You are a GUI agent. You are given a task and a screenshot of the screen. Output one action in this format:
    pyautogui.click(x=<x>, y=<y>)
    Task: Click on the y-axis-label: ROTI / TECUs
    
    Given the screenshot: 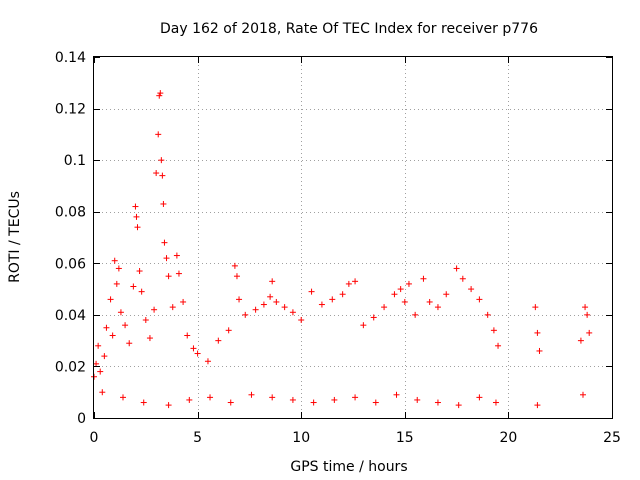 What is the action you would take?
    pyautogui.click(x=15, y=237)
    